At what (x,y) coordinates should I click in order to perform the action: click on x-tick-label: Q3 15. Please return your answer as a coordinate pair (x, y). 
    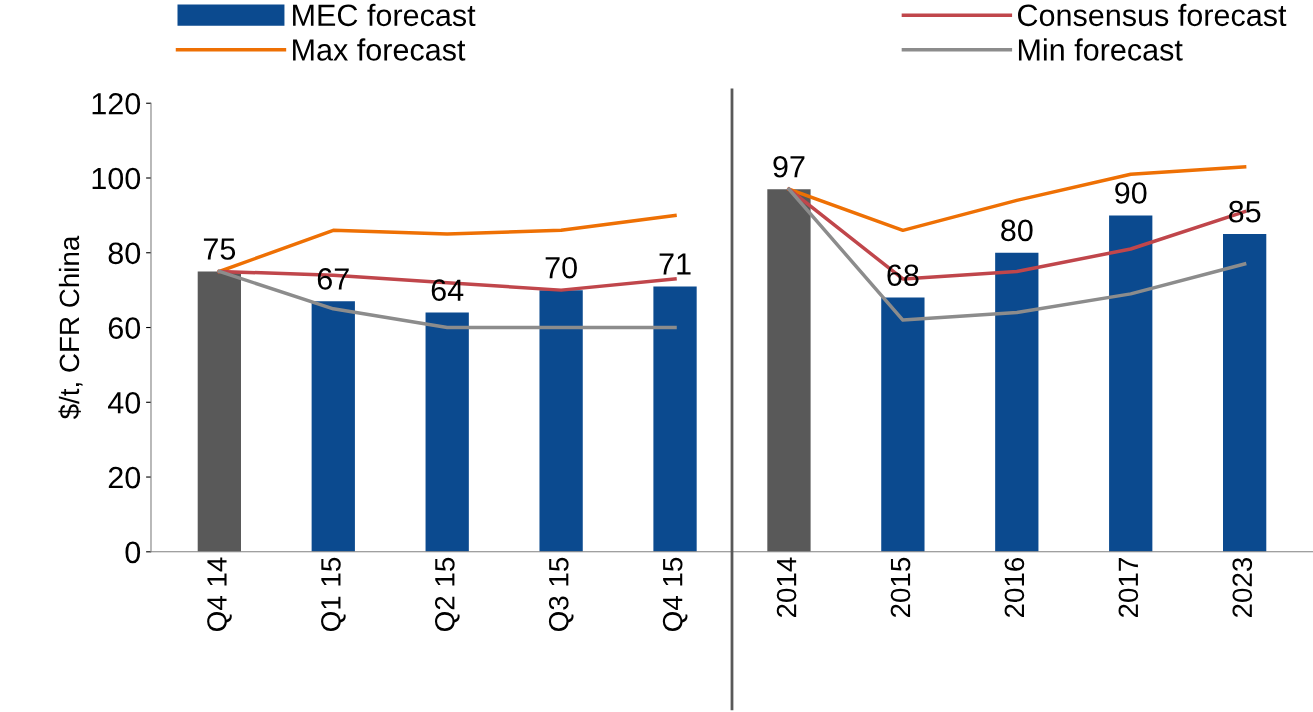
    Looking at the image, I should click on (561, 594).